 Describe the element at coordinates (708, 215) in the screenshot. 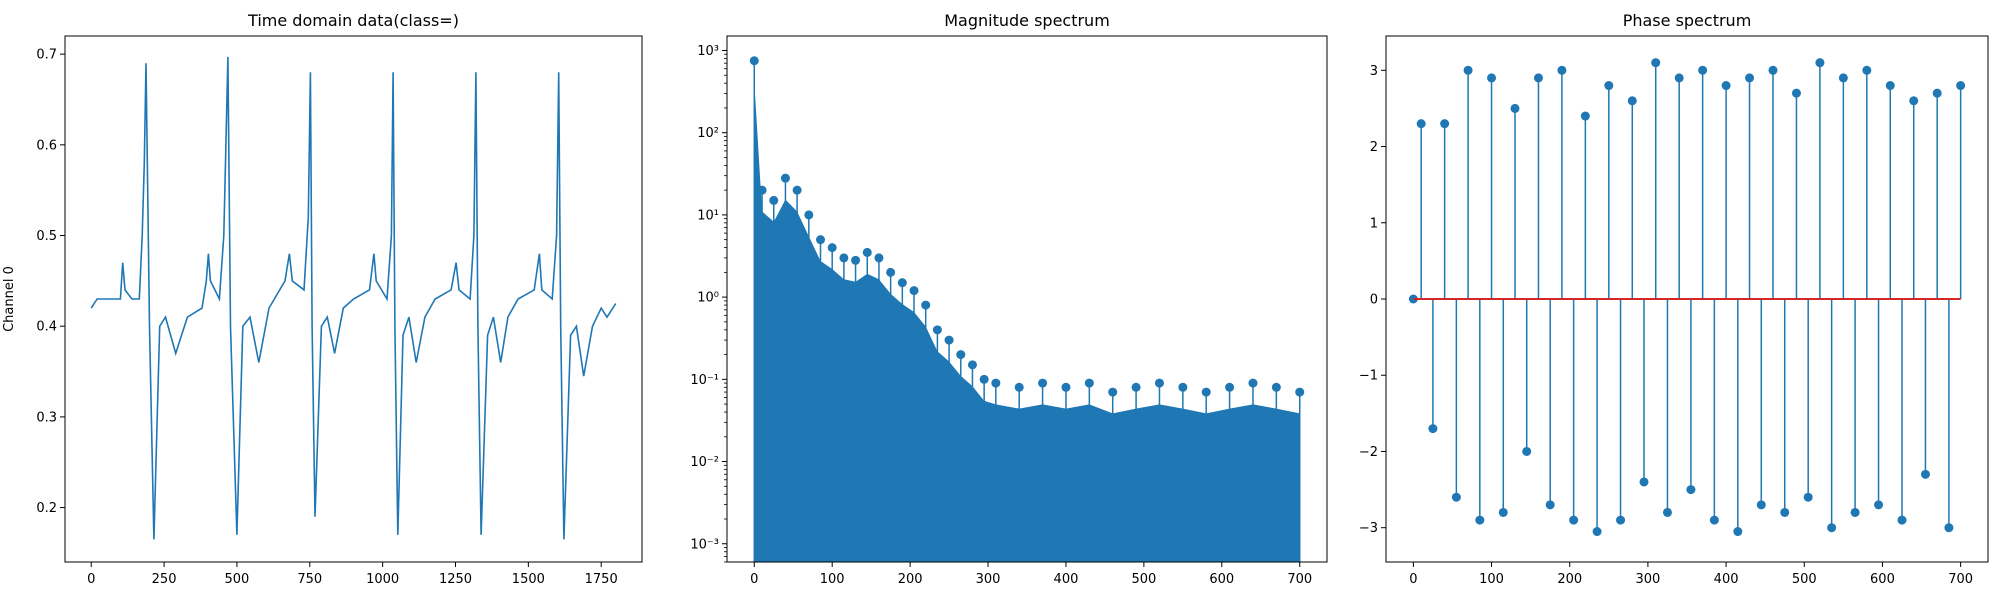

I see `y-tick-label: 10¹` at that location.